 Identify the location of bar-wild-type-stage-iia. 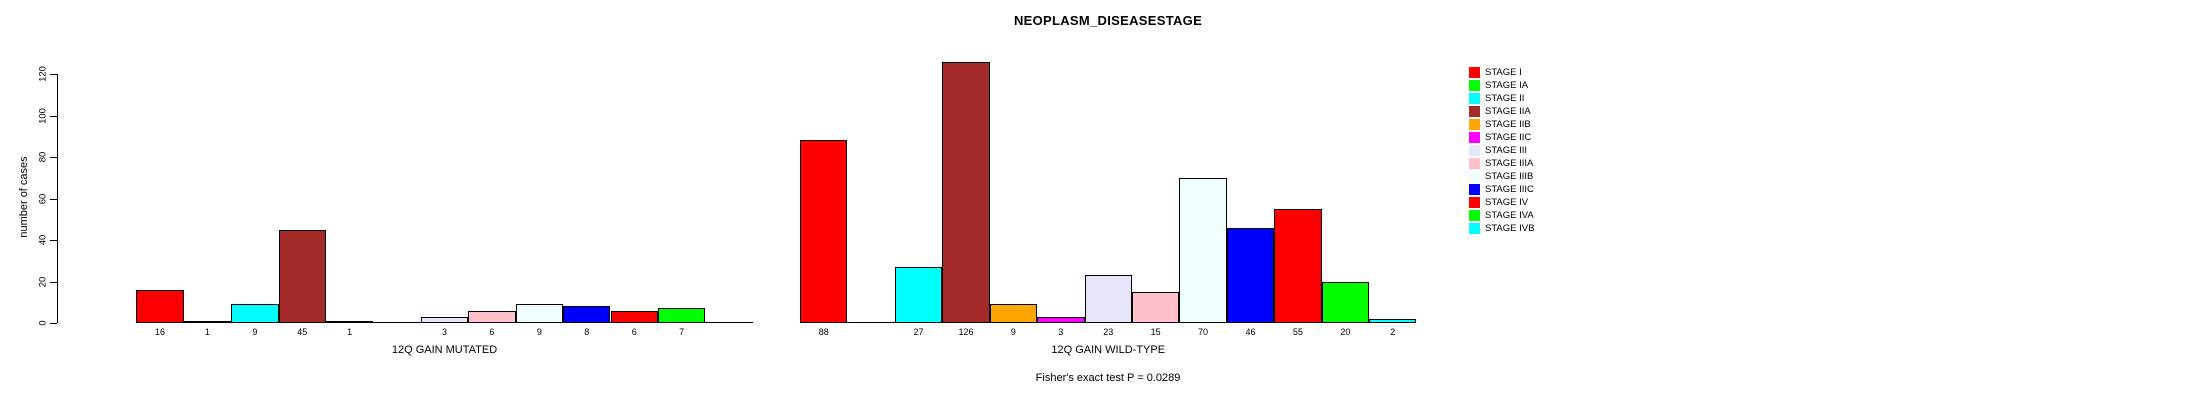
(966, 192).